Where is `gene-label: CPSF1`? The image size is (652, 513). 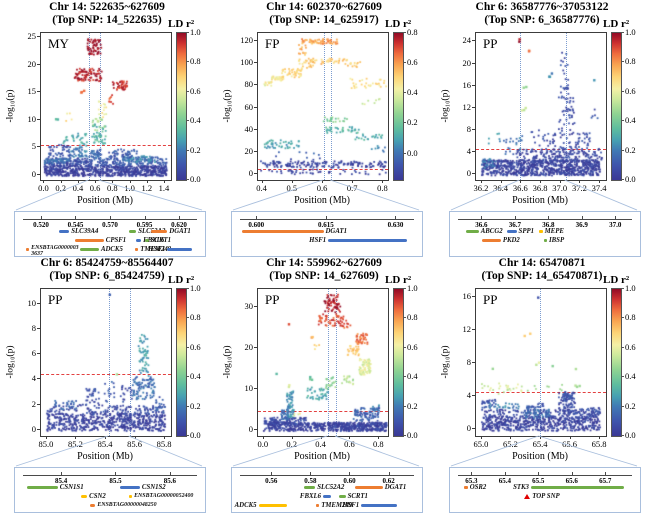
gene-label: CPSF1 is located at coordinates (116, 240).